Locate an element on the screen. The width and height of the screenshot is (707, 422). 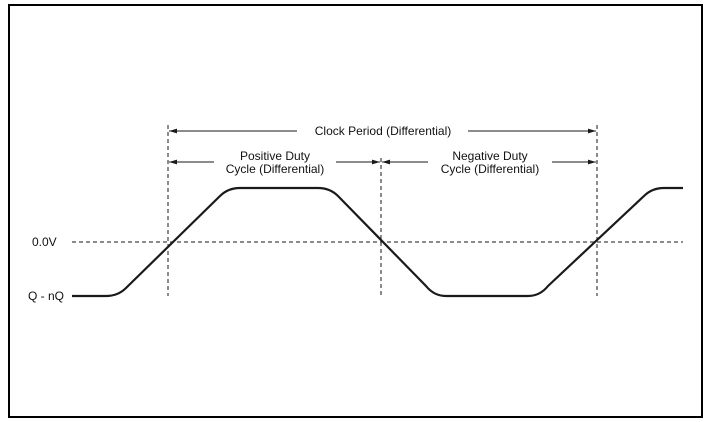
negative-duty-label-line1: Negative Duty is located at coordinates (489, 156).